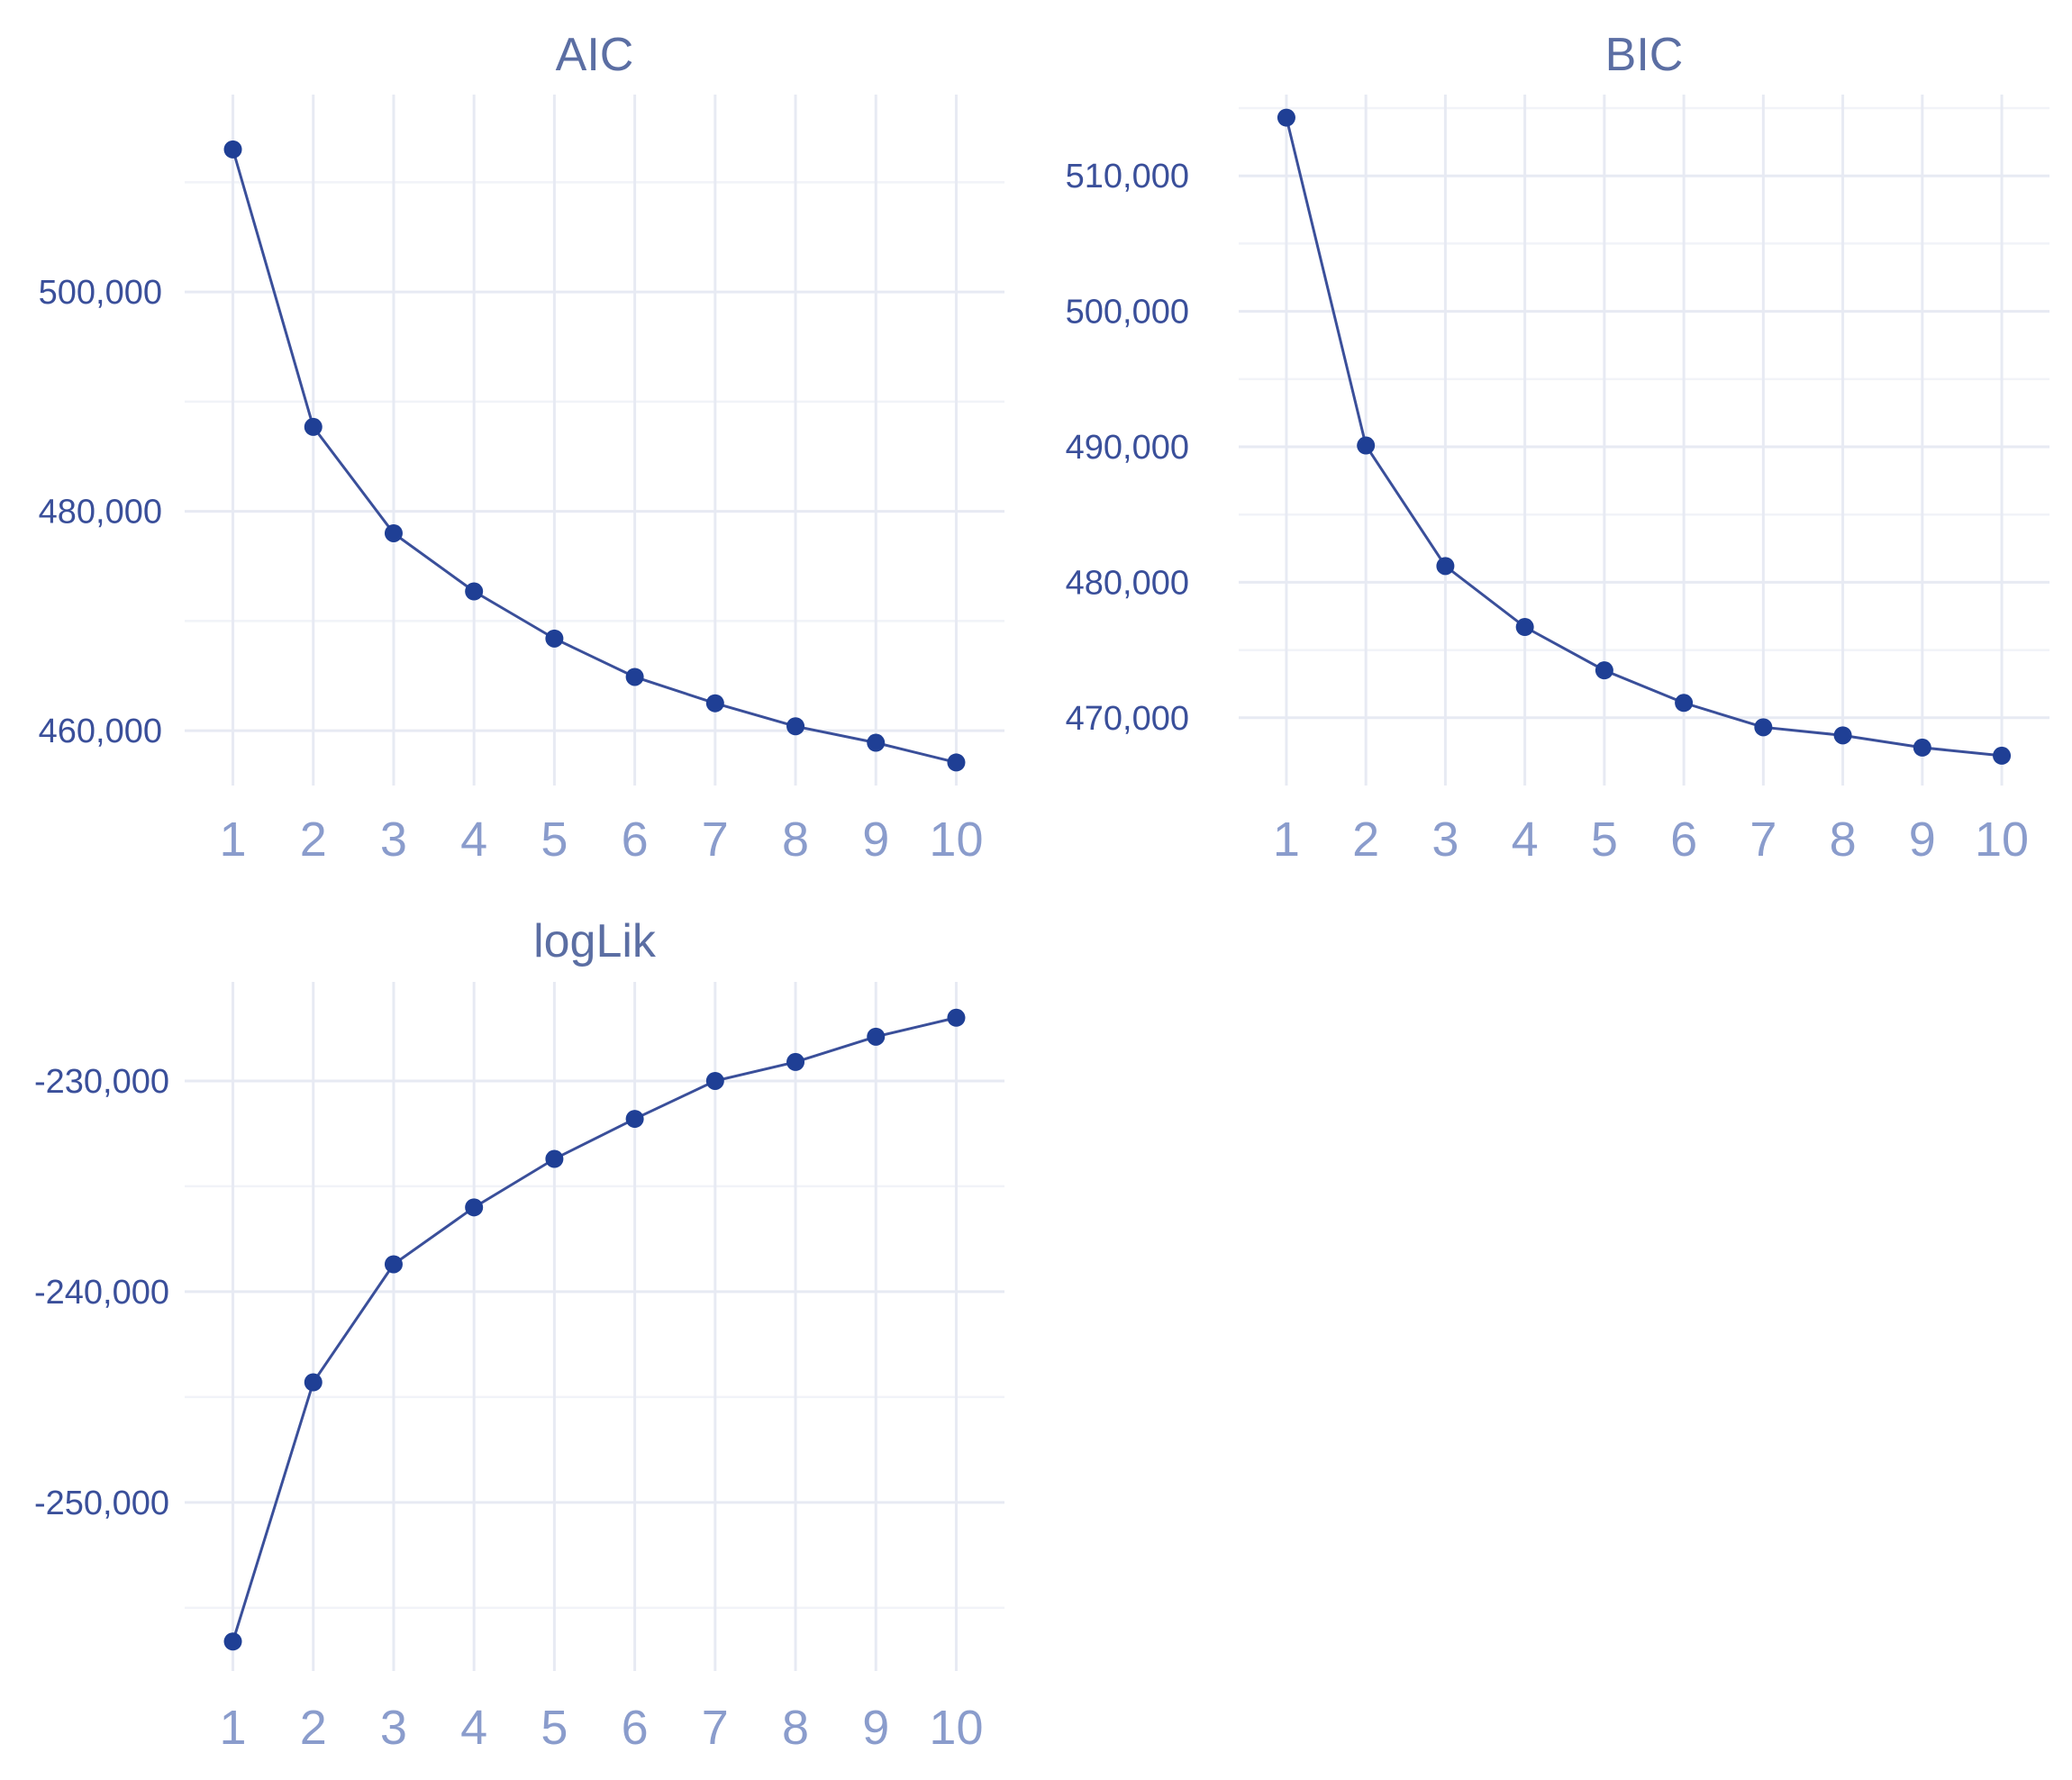  I want to click on y-tick-label: 470,000, so click(1127, 719).